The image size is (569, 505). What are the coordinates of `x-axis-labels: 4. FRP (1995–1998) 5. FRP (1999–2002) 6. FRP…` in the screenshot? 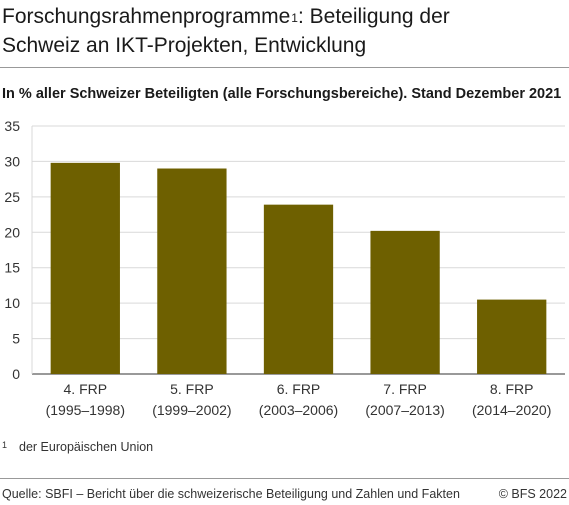 It's located at (299, 399).